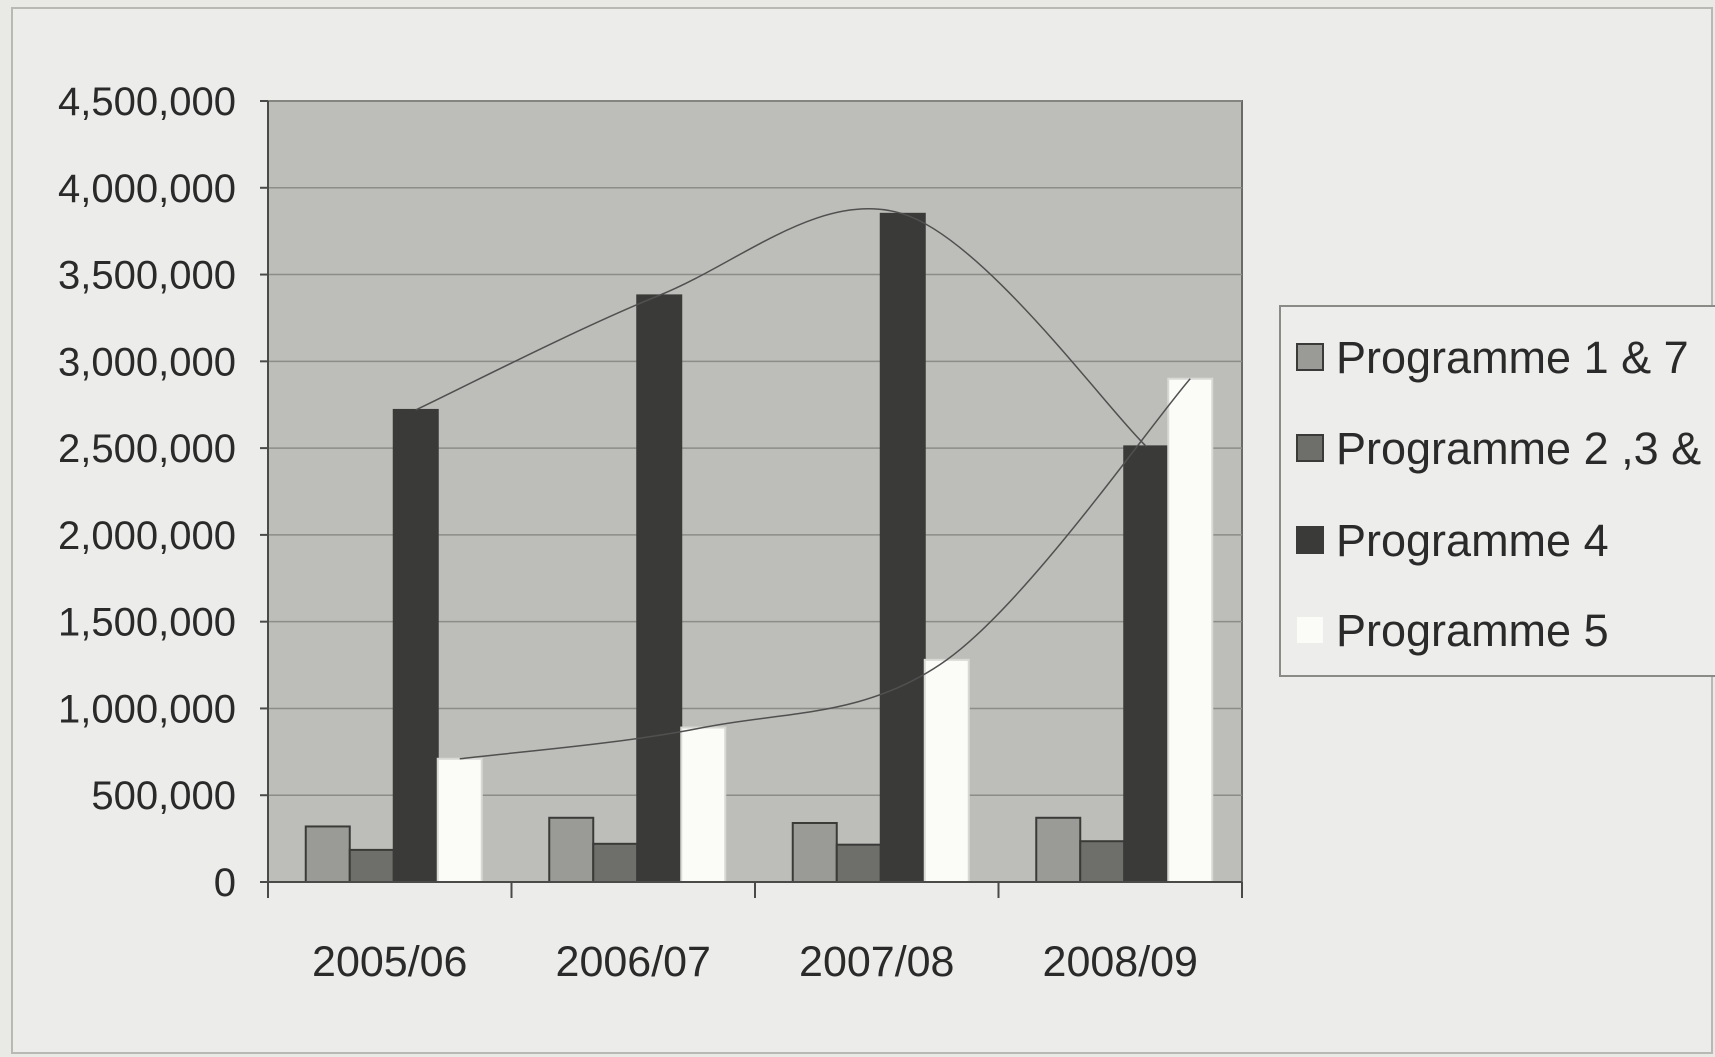 Image resolution: width=1715 pixels, height=1057 pixels. Describe the element at coordinates (876, 962) in the screenshot. I see `x-tick-label: 2007/08` at that location.